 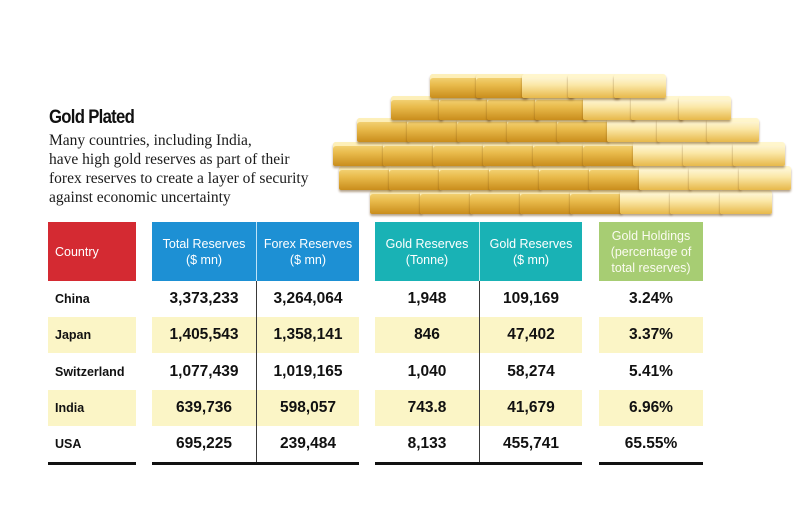 What do you see at coordinates (308, 407) in the screenshot?
I see `cell-forex-reserves: 598,057` at bounding box center [308, 407].